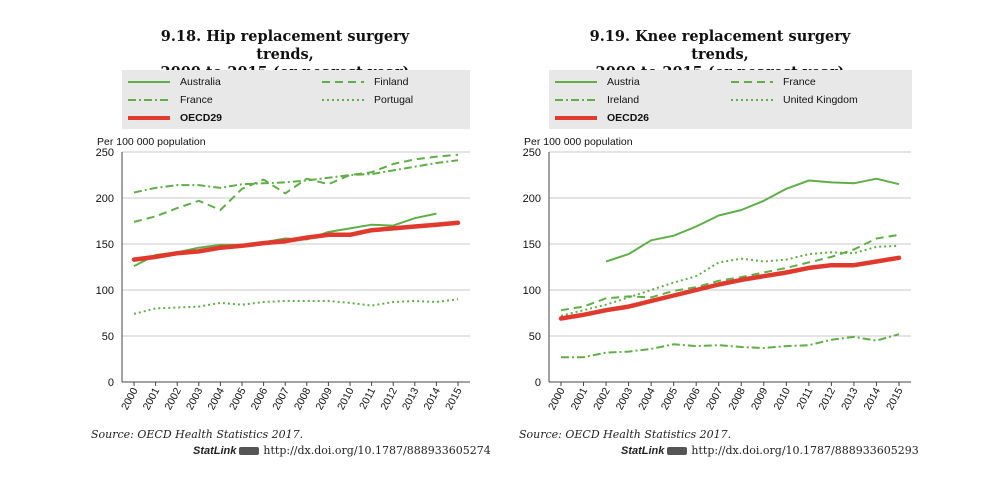 The image size is (1004, 502). Describe the element at coordinates (394, 100) in the screenshot. I see `legend-label: Portugal` at that location.